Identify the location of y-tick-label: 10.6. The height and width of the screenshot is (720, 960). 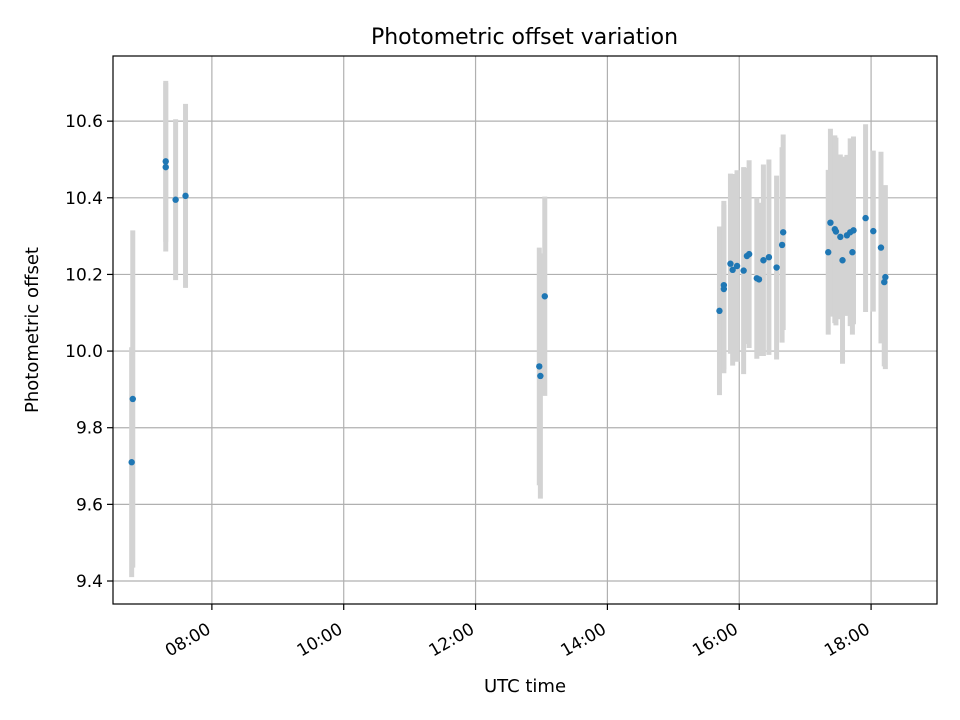
(84, 122).